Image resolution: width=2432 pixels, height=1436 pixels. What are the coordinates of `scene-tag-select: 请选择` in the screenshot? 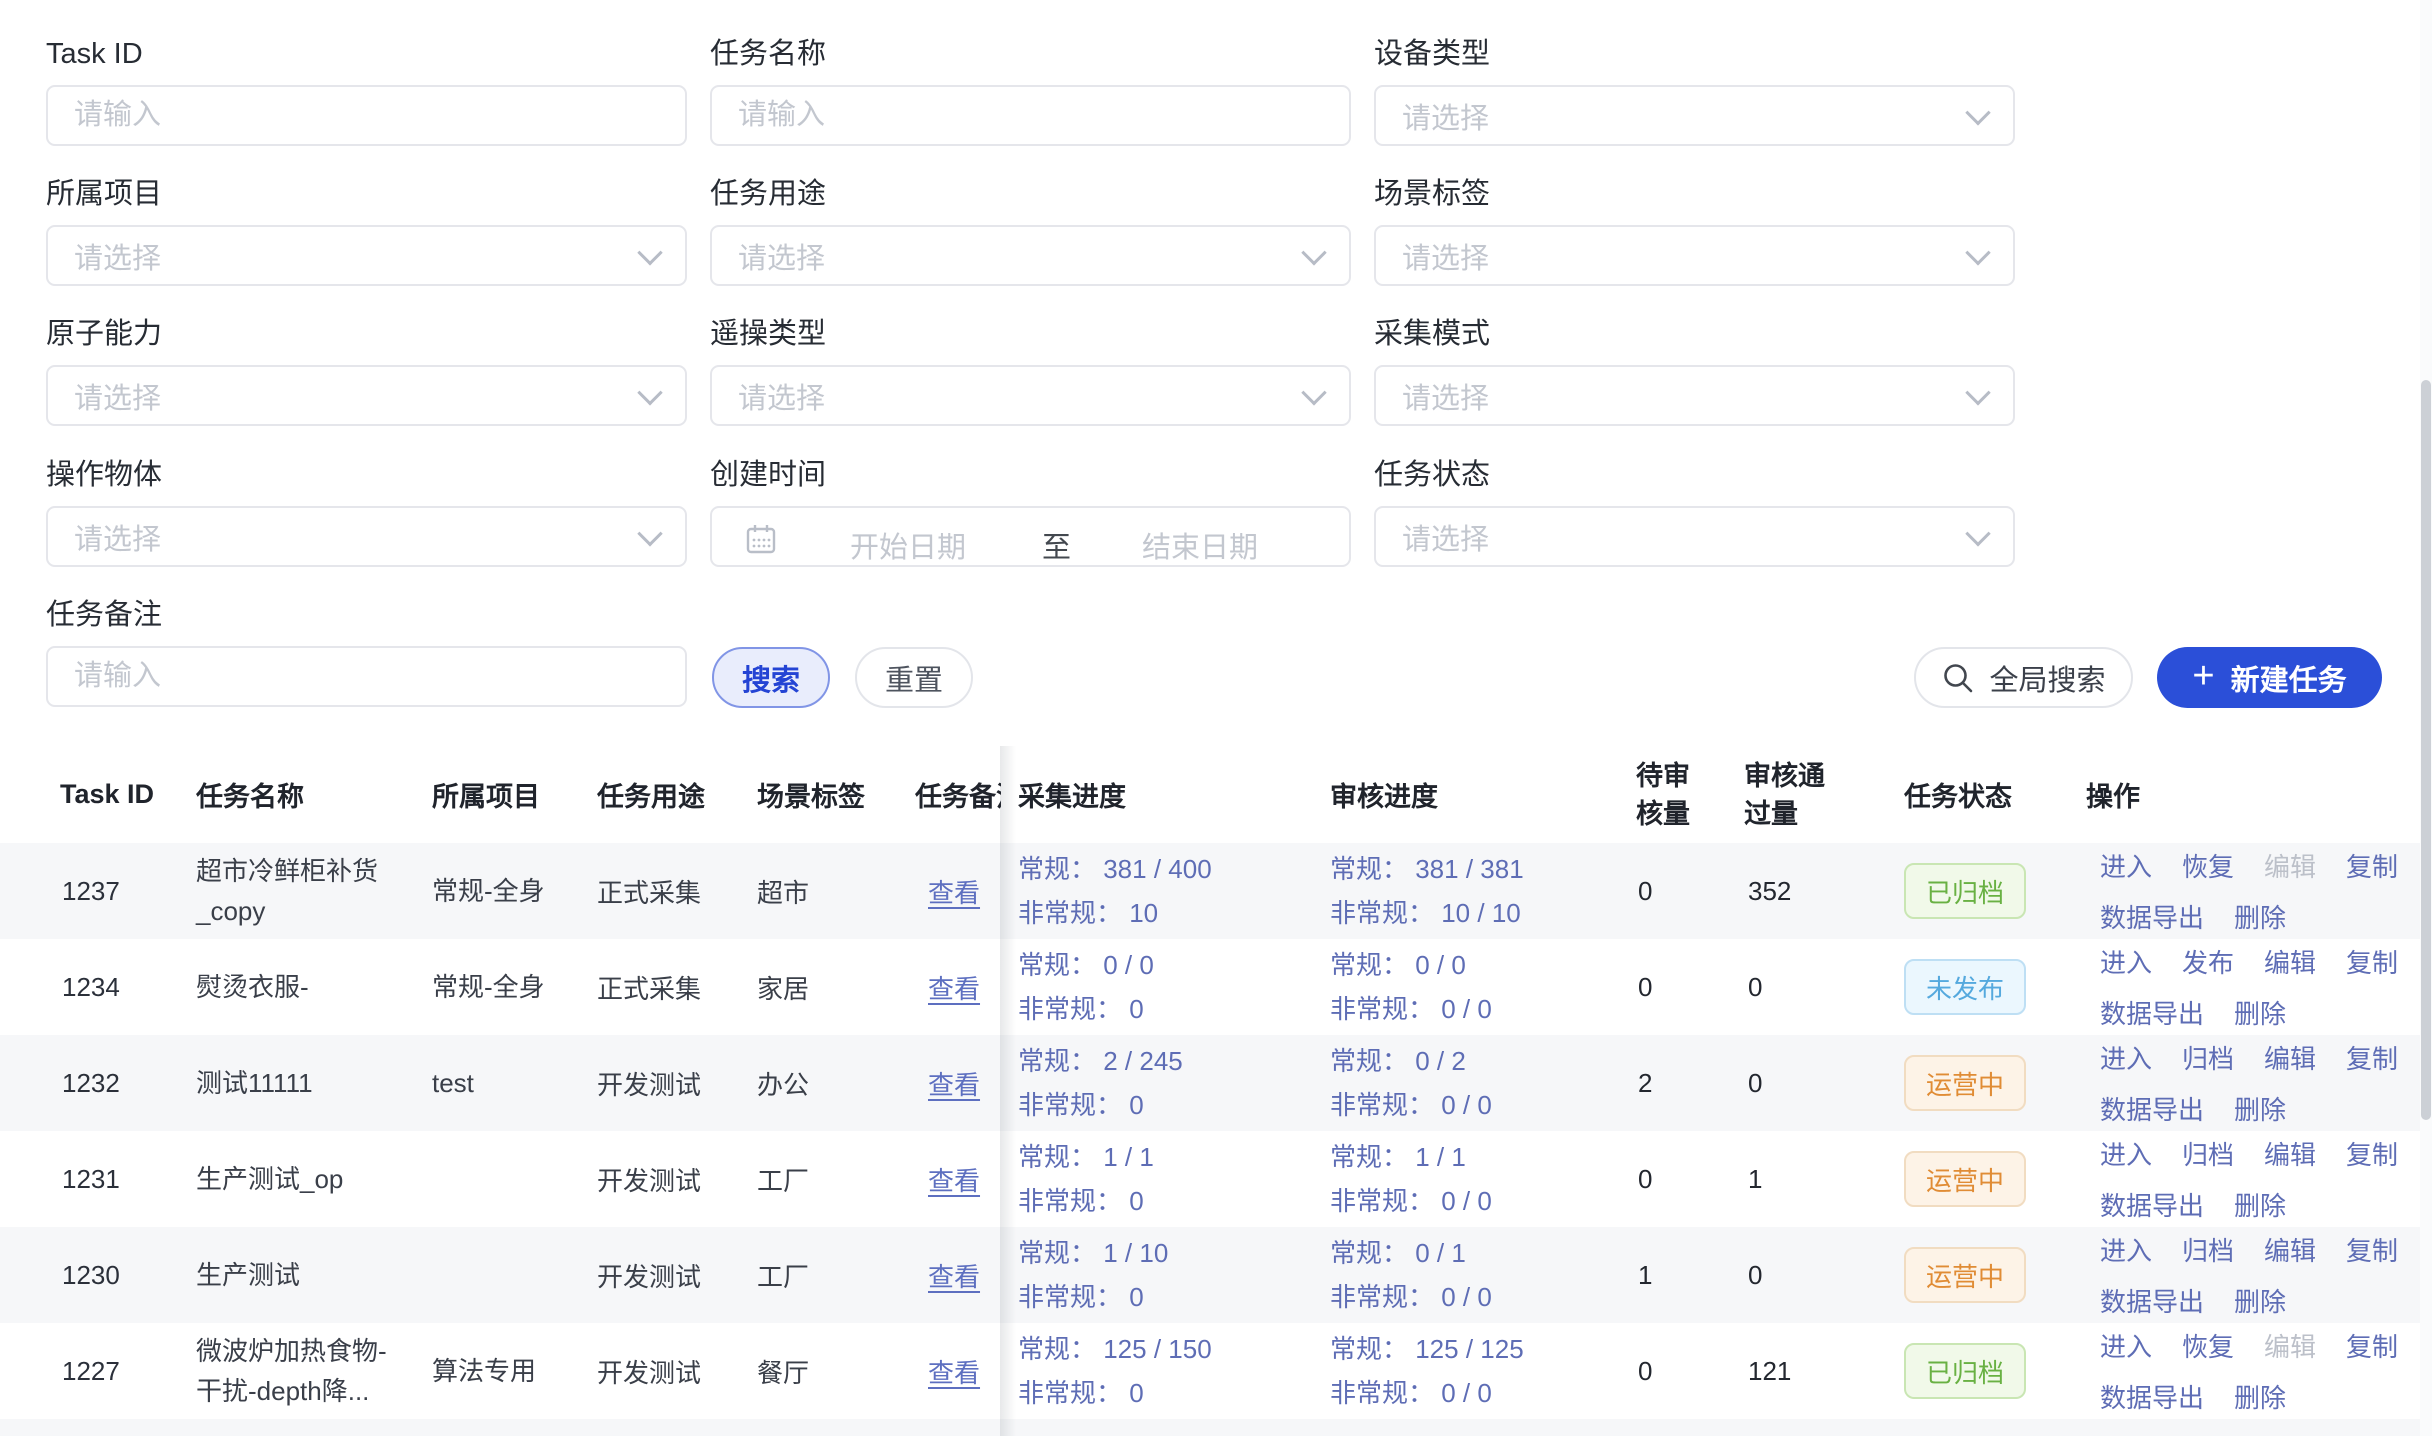 It's located at (1694, 255).